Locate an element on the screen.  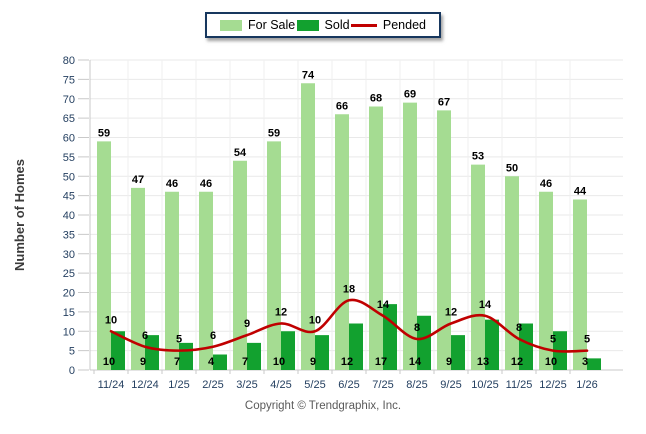
for-sale-value-label: 53 is located at coordinates (478, 157).